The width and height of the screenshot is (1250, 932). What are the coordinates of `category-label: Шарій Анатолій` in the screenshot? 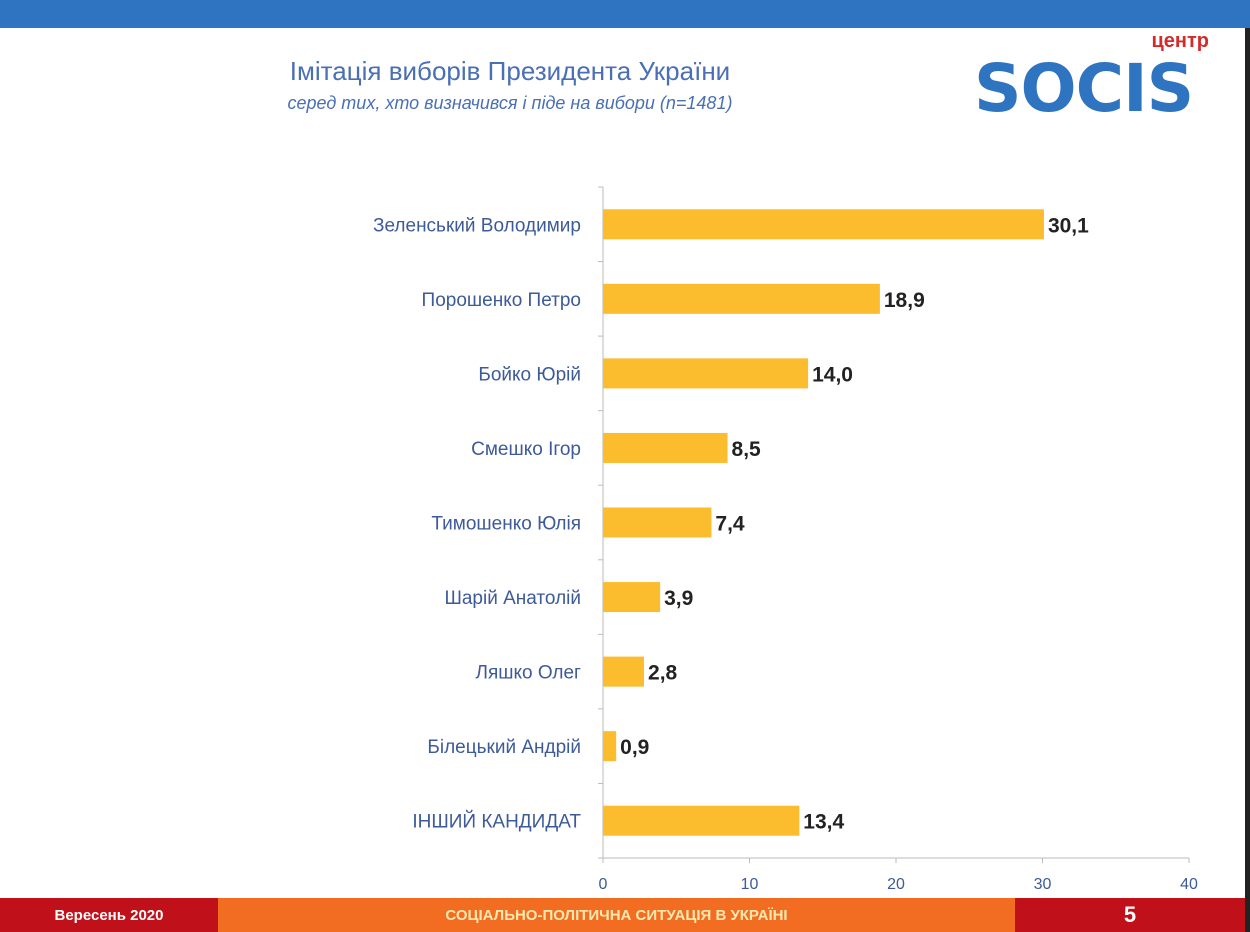 It's located at (512, 598).